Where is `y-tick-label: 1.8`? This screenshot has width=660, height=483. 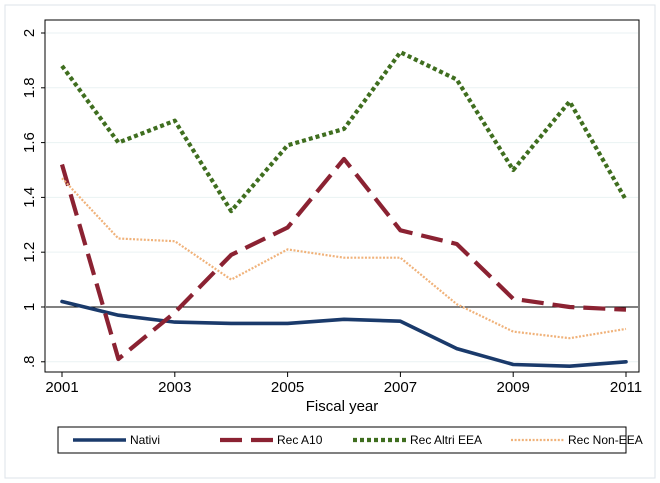 y-tick-label: 1.8 is located at coordinates (29, 87).